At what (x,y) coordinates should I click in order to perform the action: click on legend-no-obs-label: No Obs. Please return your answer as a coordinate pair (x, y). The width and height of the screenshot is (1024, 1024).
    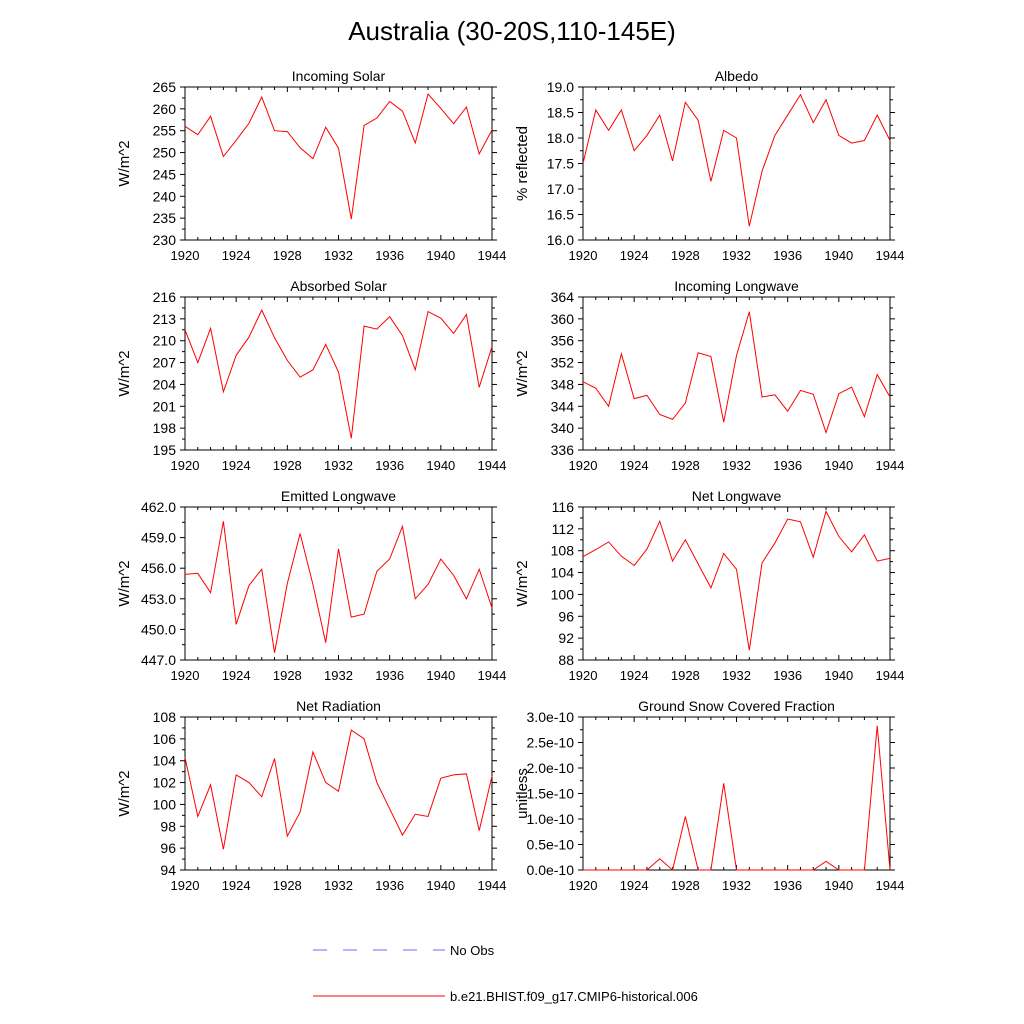
    Looking at the image, I should click on (472, 950).